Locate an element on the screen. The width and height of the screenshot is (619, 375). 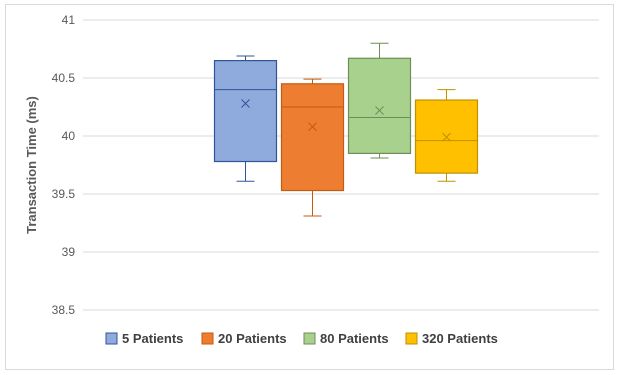
legend-item: 320 Patients is located at coordinates (451, 338).